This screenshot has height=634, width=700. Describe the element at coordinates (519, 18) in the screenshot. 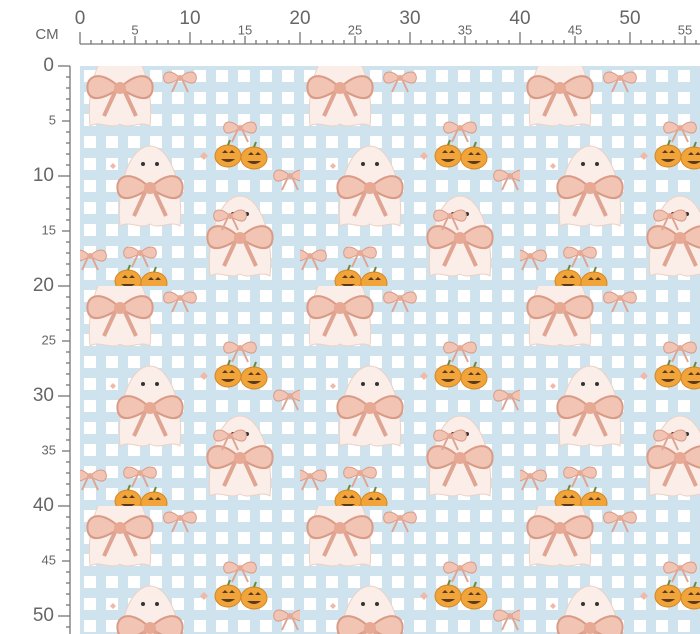

I see `top-ruler-label: 40` at that location.